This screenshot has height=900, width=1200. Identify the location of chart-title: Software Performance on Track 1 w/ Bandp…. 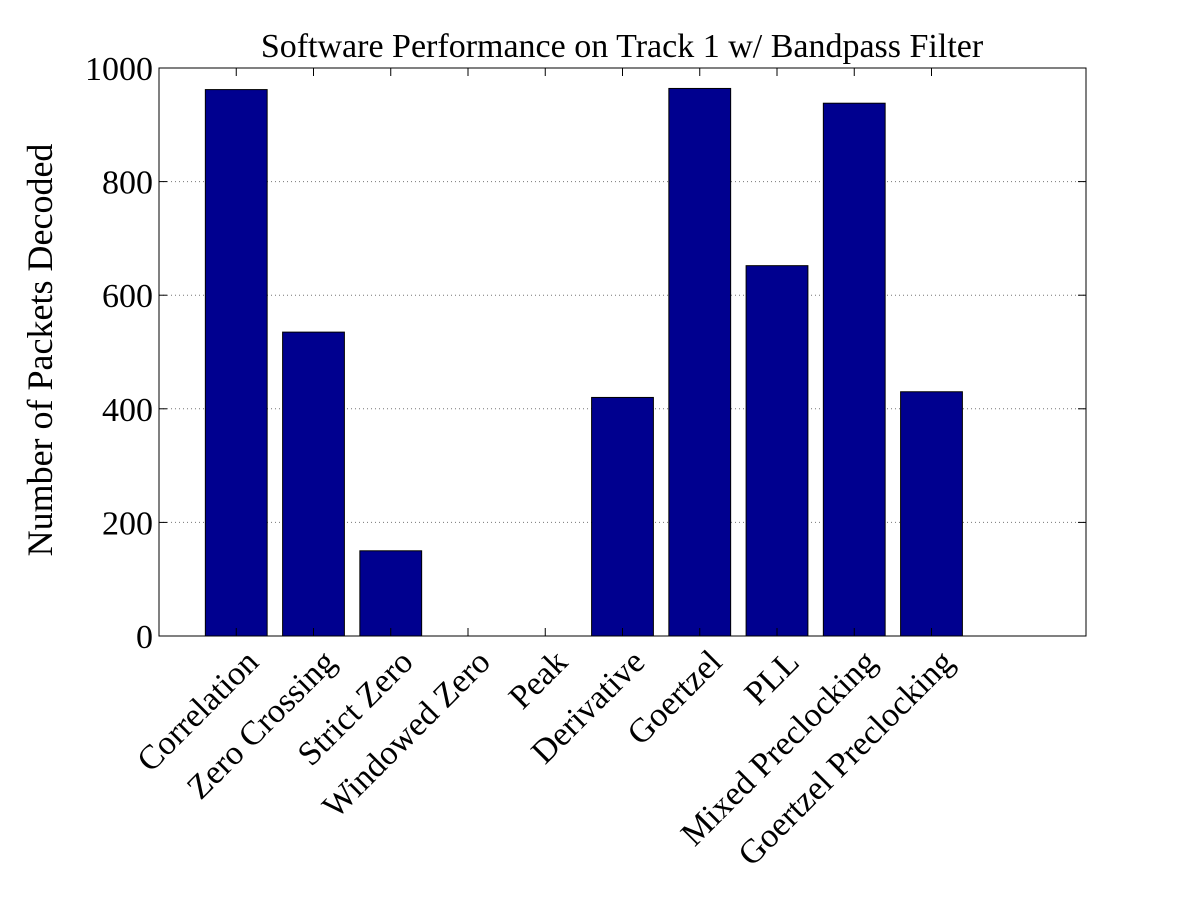
(622, 46).